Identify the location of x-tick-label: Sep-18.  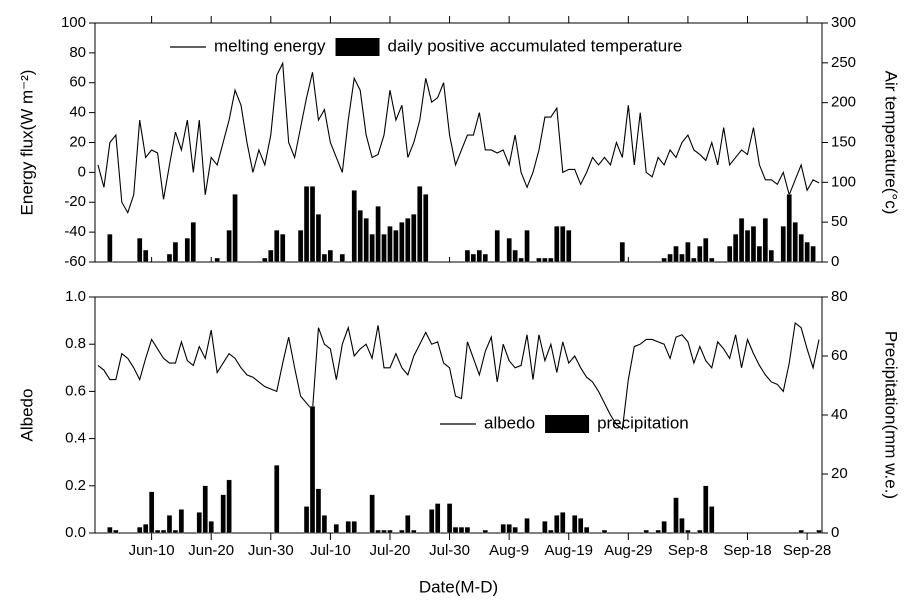
(747, 550).